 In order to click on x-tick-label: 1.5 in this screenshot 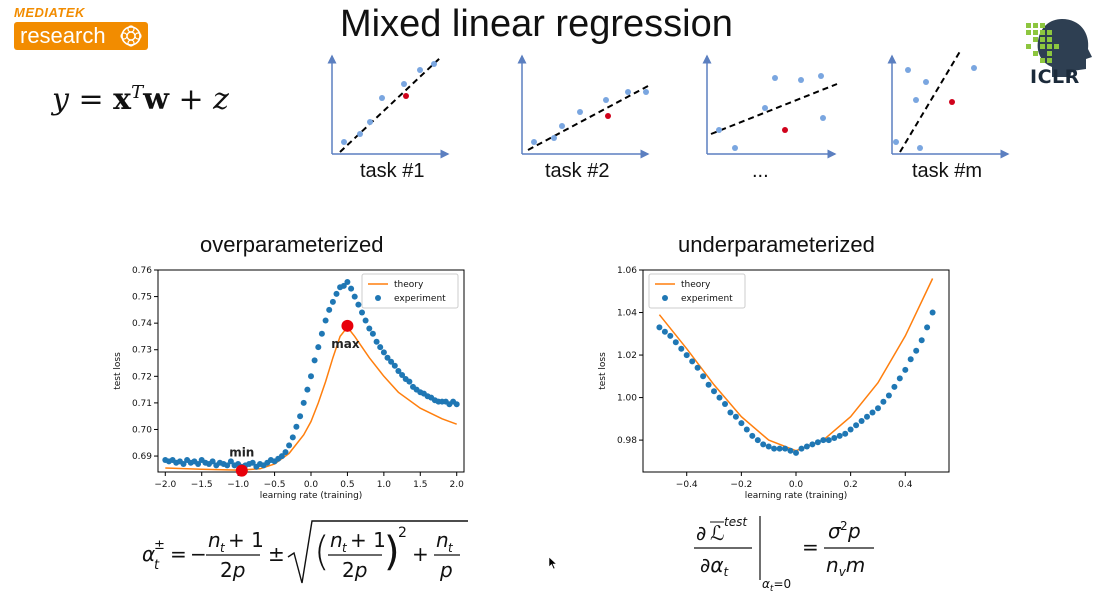, I will do `click(420, 485)`.